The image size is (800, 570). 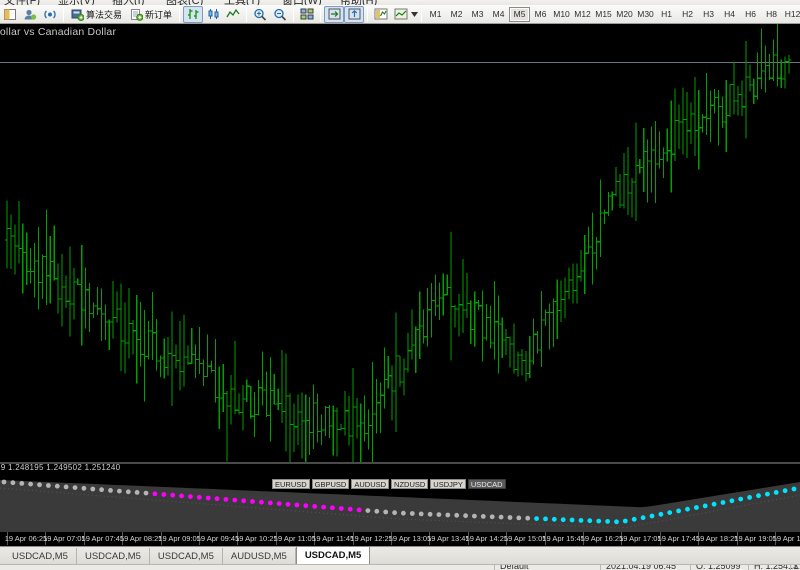 What do you see at coordinates (370, 484) in the screenshot?
I see `symbol-chip-audusd: AUDUSD` at bounding box center [370, 484].